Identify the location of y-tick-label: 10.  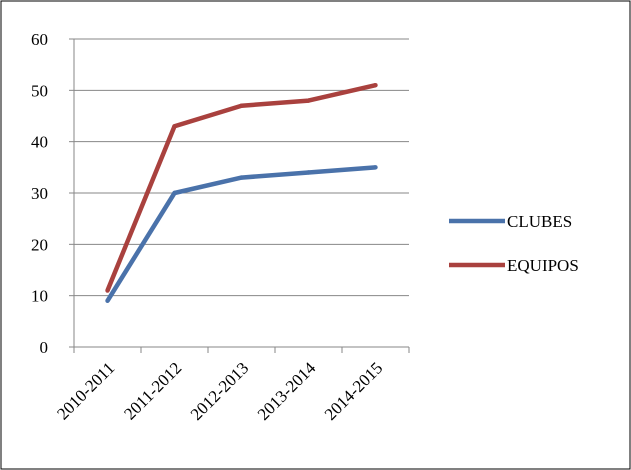
(39, 296).